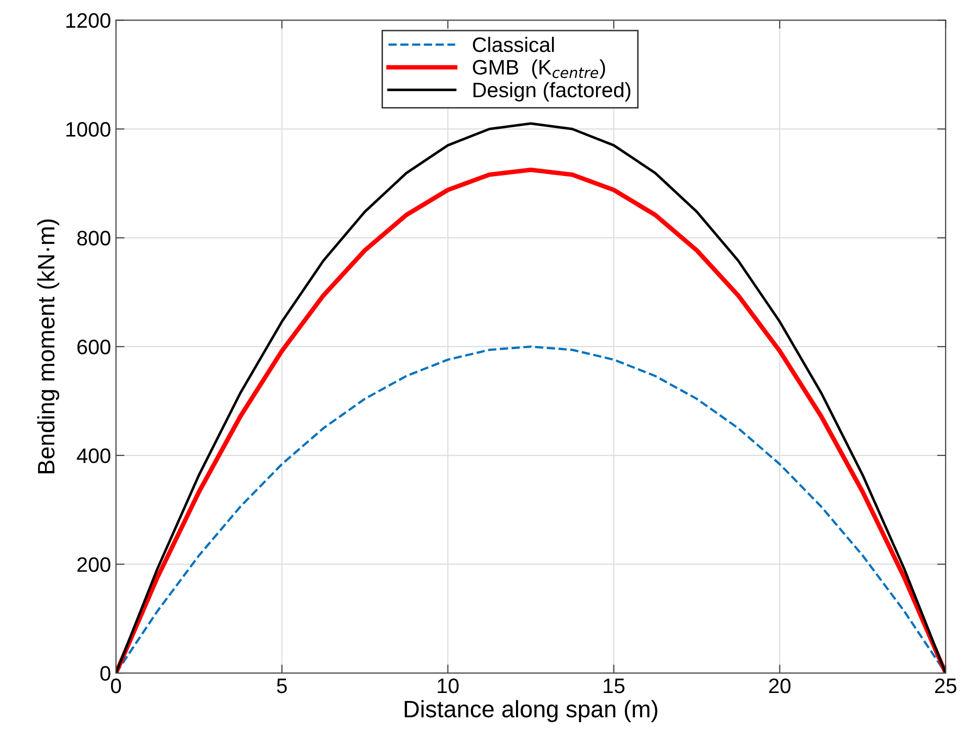 This screenshot has width=961, height=747. I want to click on y-tick-label: 600, so click(93, 347).